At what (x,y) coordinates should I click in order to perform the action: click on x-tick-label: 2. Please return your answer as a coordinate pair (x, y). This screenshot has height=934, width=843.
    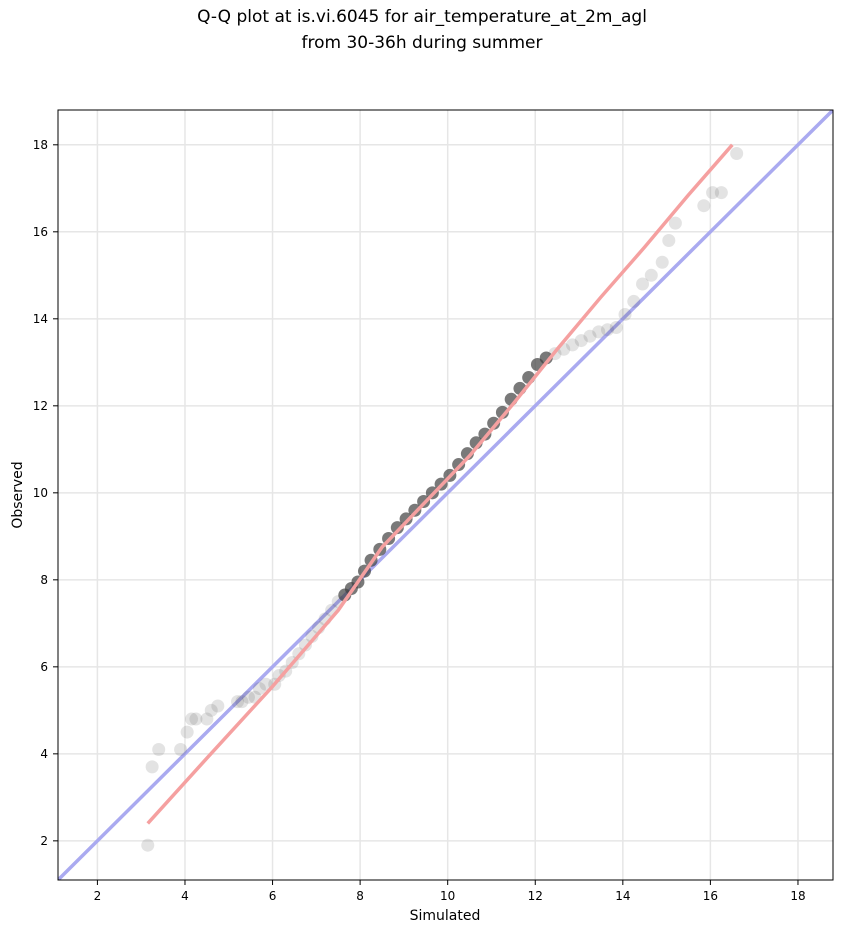
    Looking at the image, I should click on (98, 896).